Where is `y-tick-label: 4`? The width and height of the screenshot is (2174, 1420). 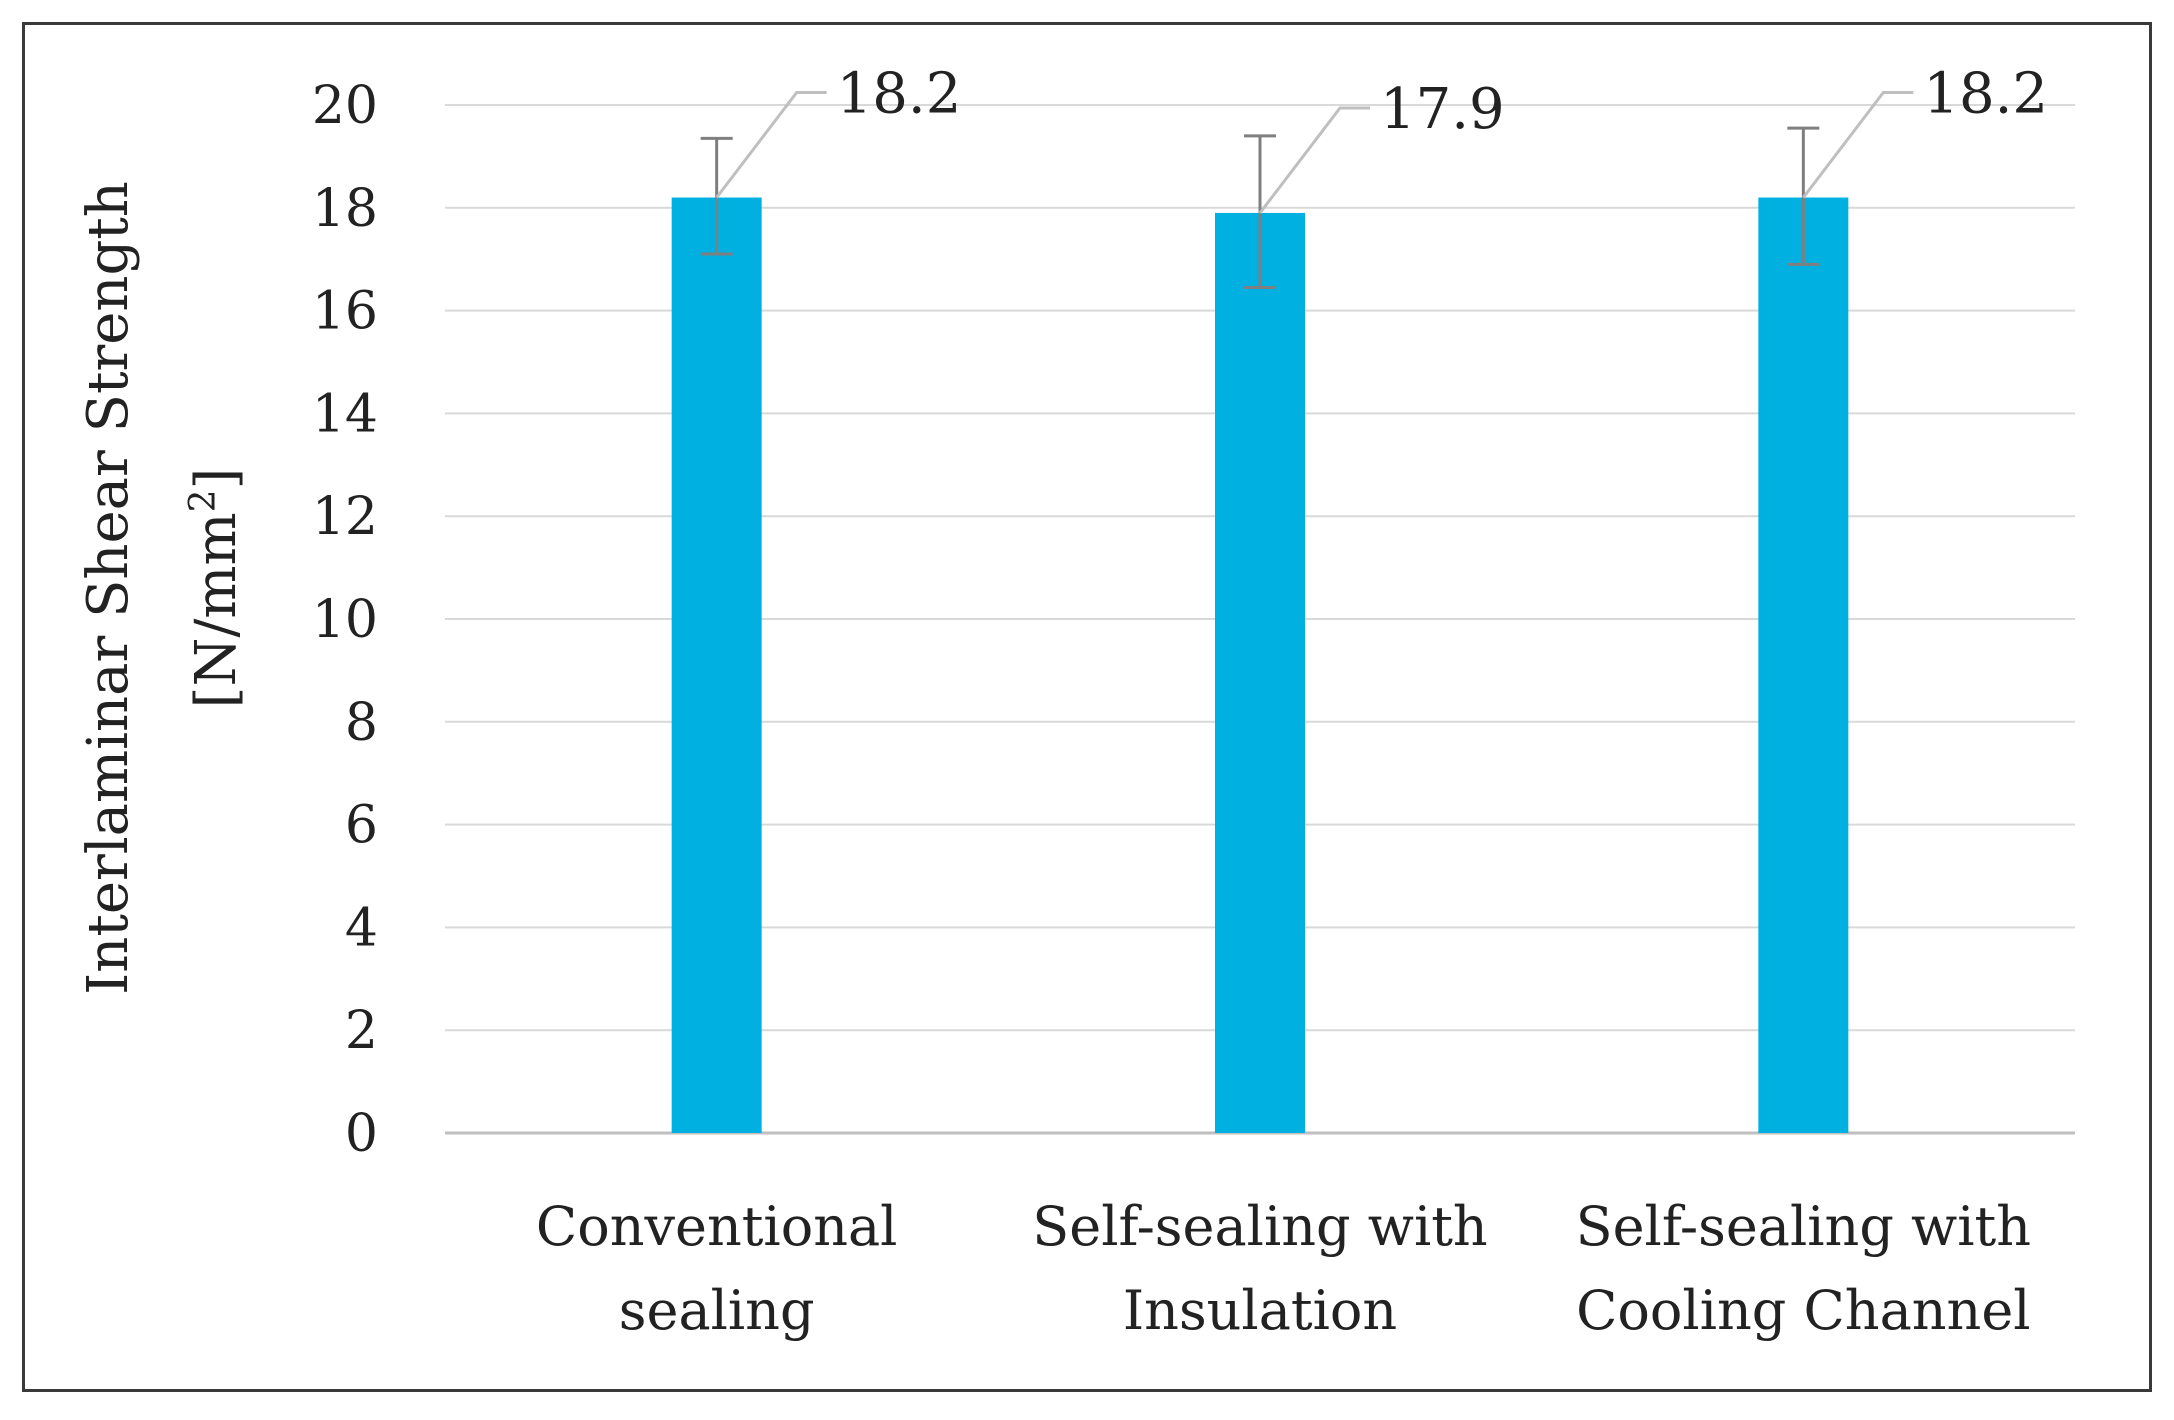
y-tick-label: 4 is located at coordinates (361, 928).